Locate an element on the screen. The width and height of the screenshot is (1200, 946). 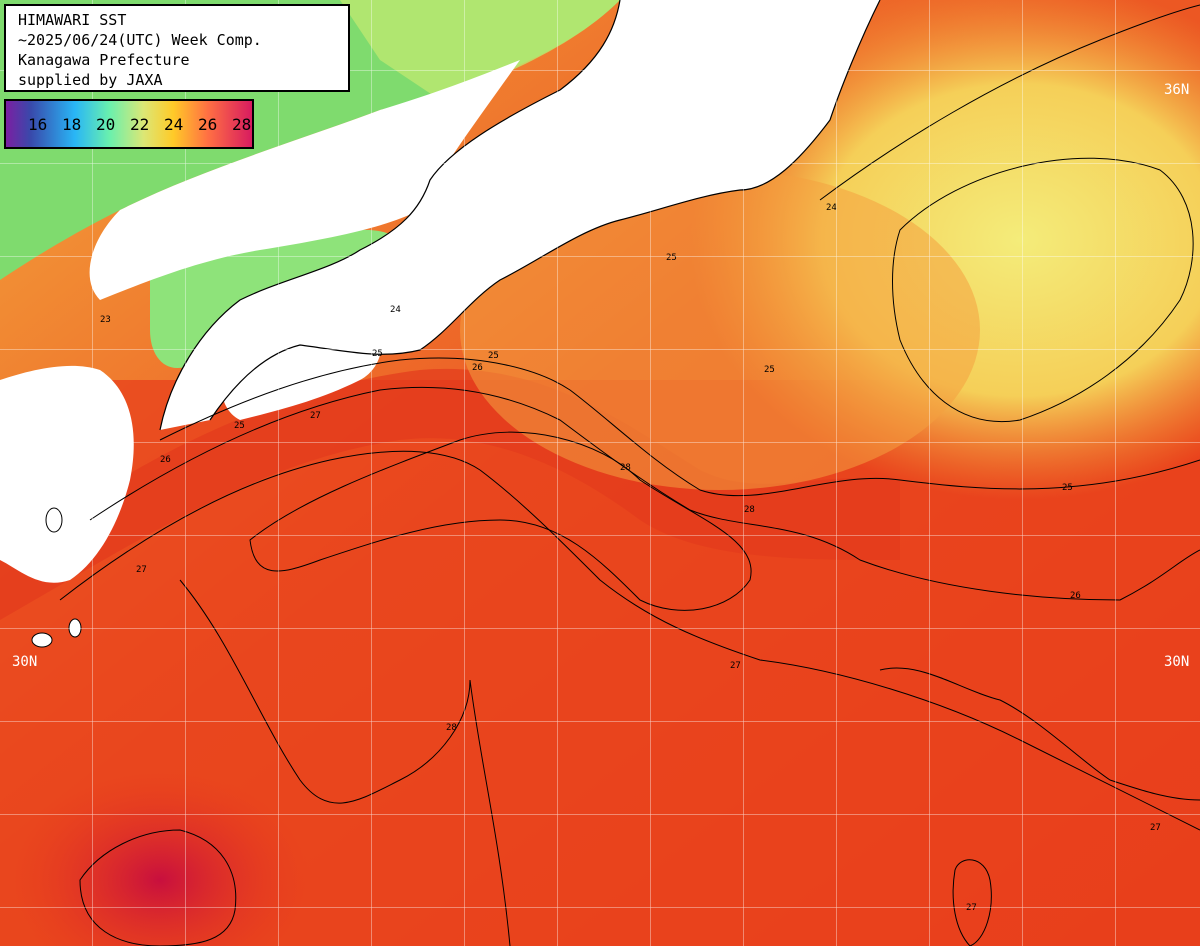
title-line-prefecture: Kanagawa Prefecture is located at coordinates (104, 60).